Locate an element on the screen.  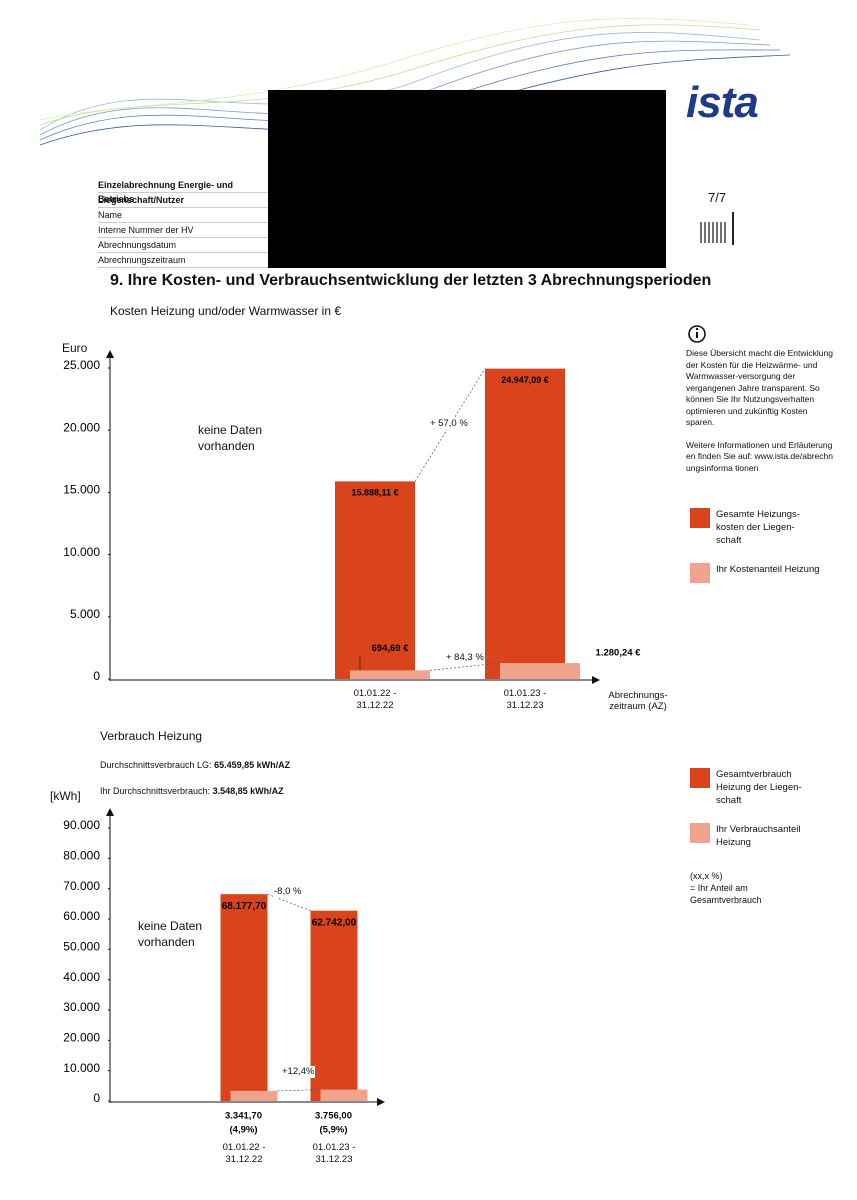
note: (xx,x %) = Ihr Anteil am Gesamtverbrauch is located at coordinates (726, 888).